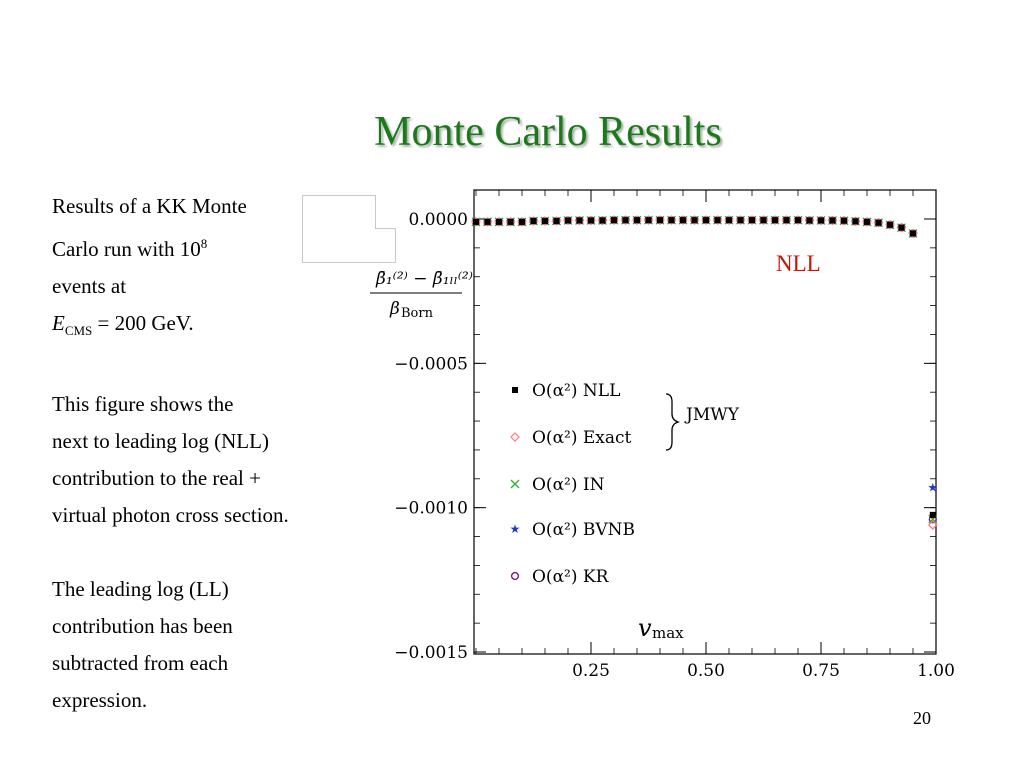 The width and height of the screenshot is (1024, 768). Describe the element at coordinates (156, 478) in the screenshot. I see `text-line: contribution to the real +` at that location.